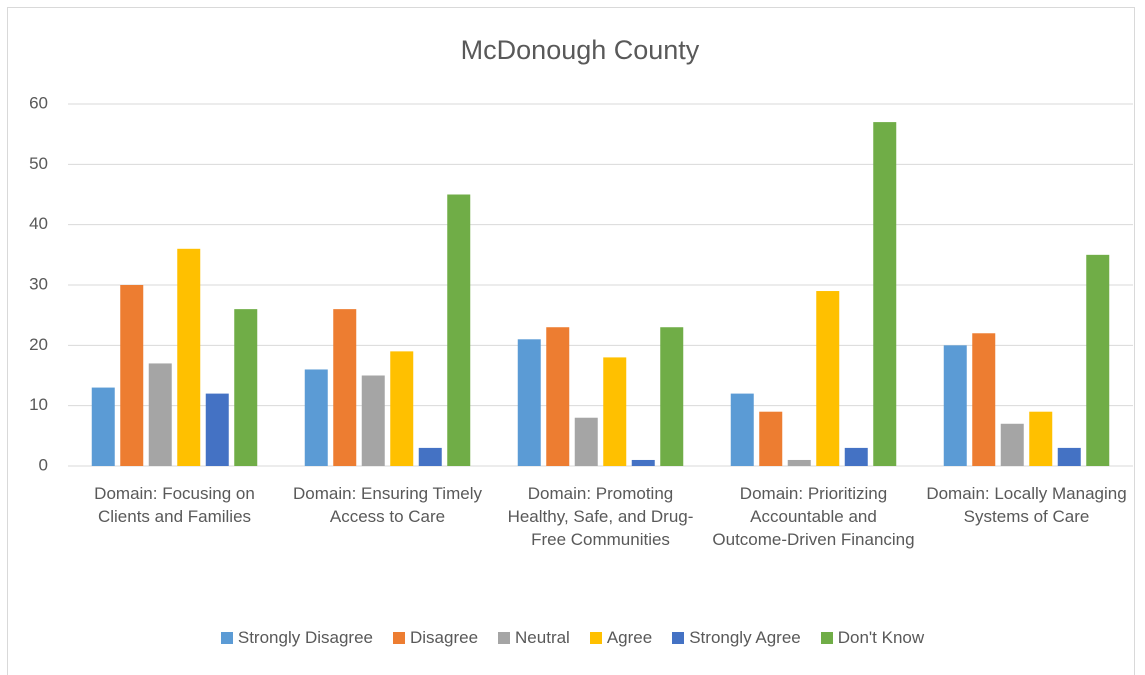 The height and width of the screenshot is (675, 1145). I want to click on legend-label: Agree, so click(629, 637).